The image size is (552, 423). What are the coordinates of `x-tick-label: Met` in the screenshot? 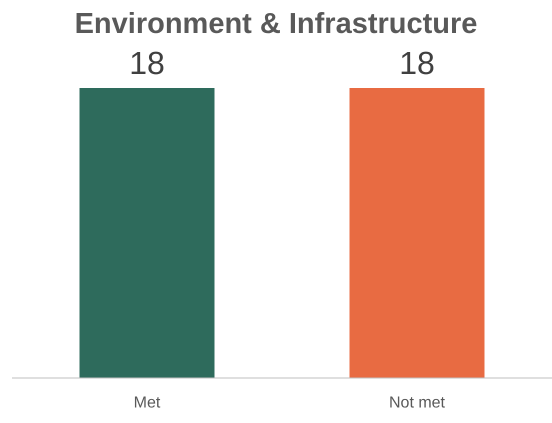 It's located at (147, 403).